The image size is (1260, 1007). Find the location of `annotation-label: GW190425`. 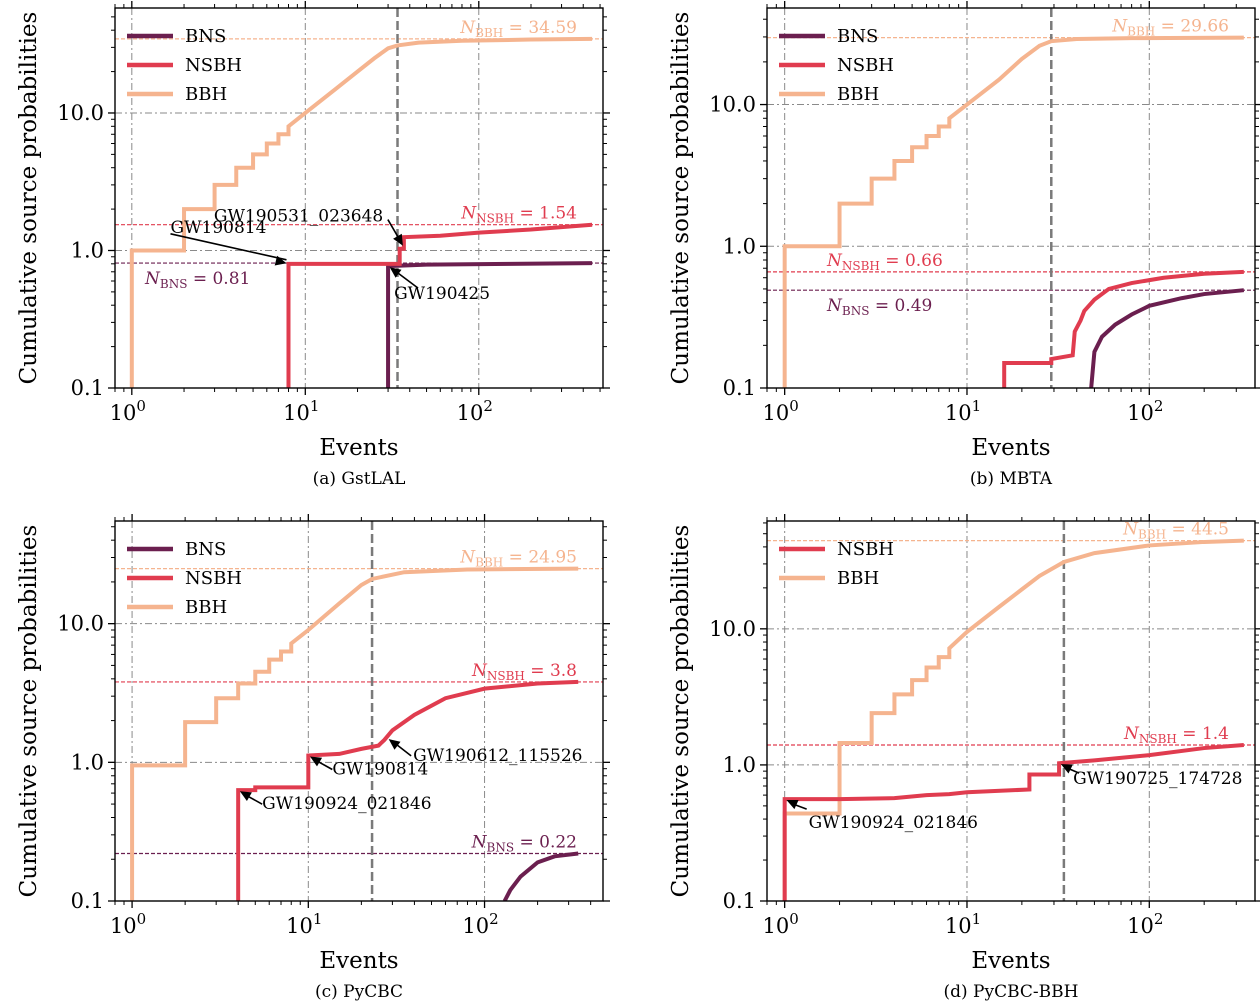

annotation-label: GW190425 is located at coordinates (442, 294).